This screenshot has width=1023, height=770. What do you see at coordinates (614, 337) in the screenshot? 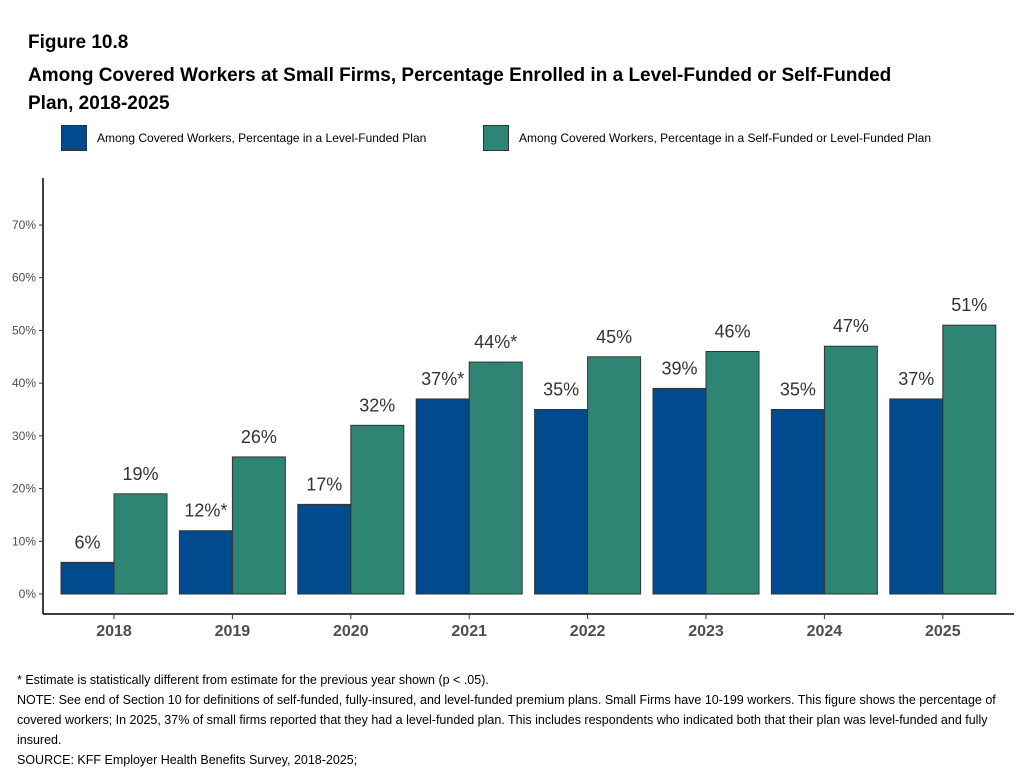
I see `data-label: 45%` at bounding box center [614, 337].